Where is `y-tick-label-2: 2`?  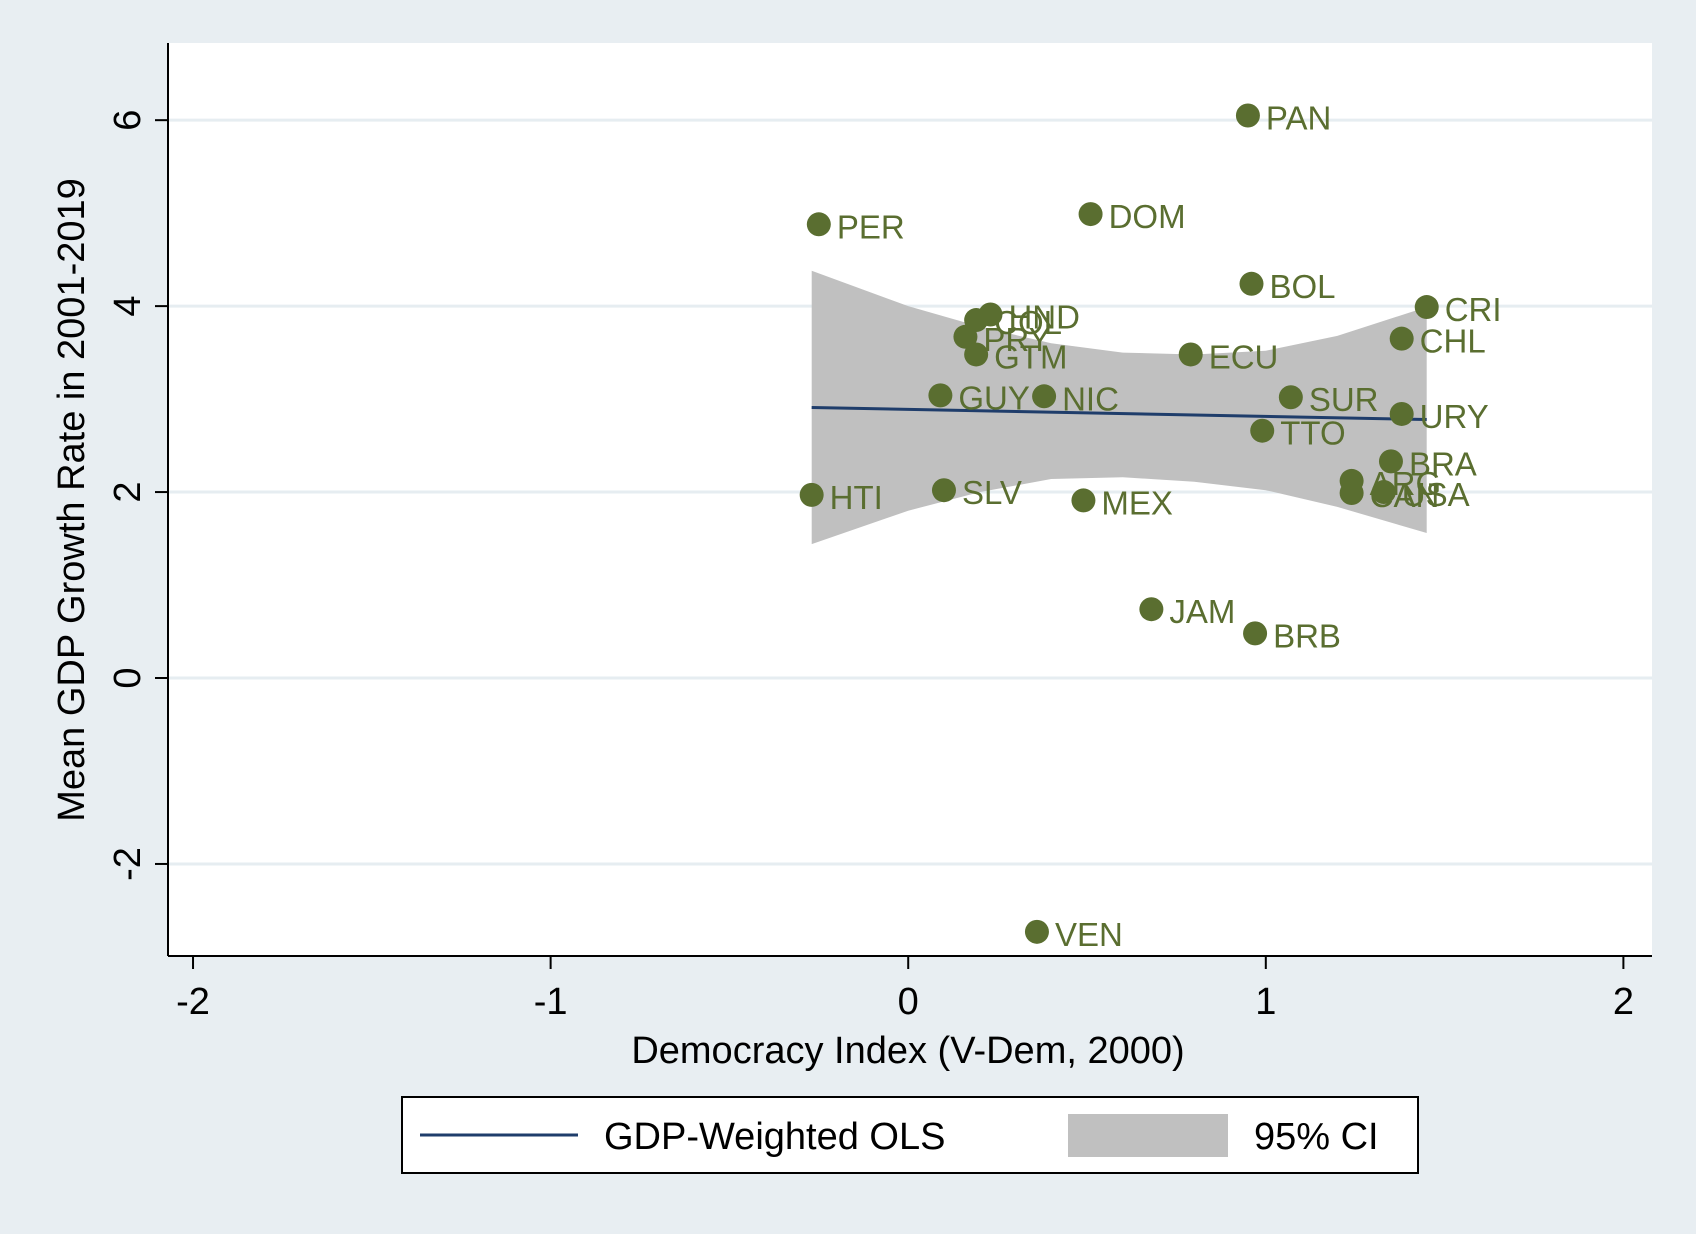 y-tick-label-2: 2 is located at coordinates (128, 491).